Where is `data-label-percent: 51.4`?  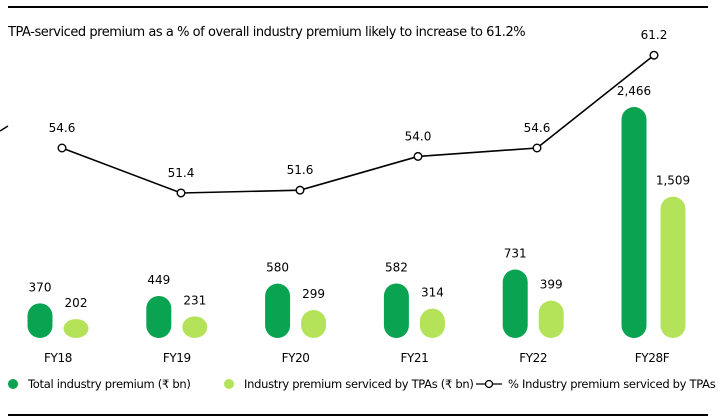
data-label-percent: 51.4 is located at coordinates (181, 173).